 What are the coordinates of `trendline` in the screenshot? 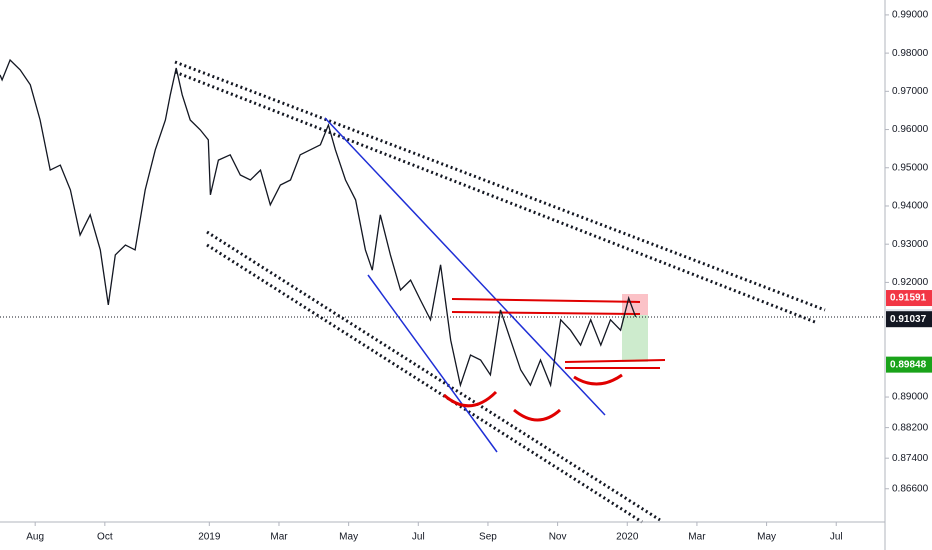 It's located at (432, 363).